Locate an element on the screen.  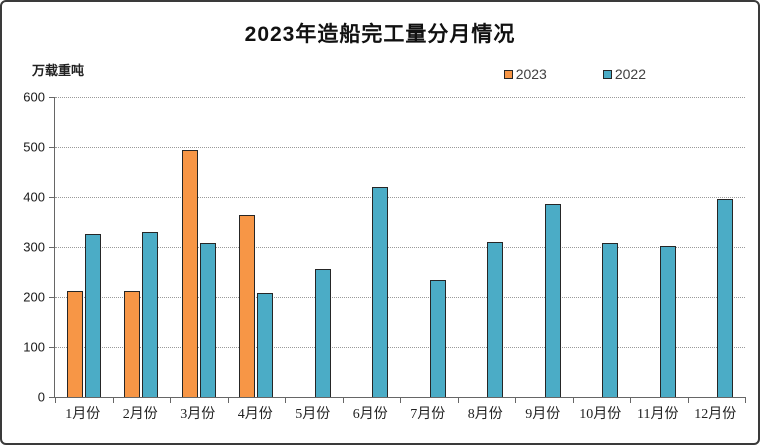
x-label-month-11: 11月份 is located at coordinates (658, 414).